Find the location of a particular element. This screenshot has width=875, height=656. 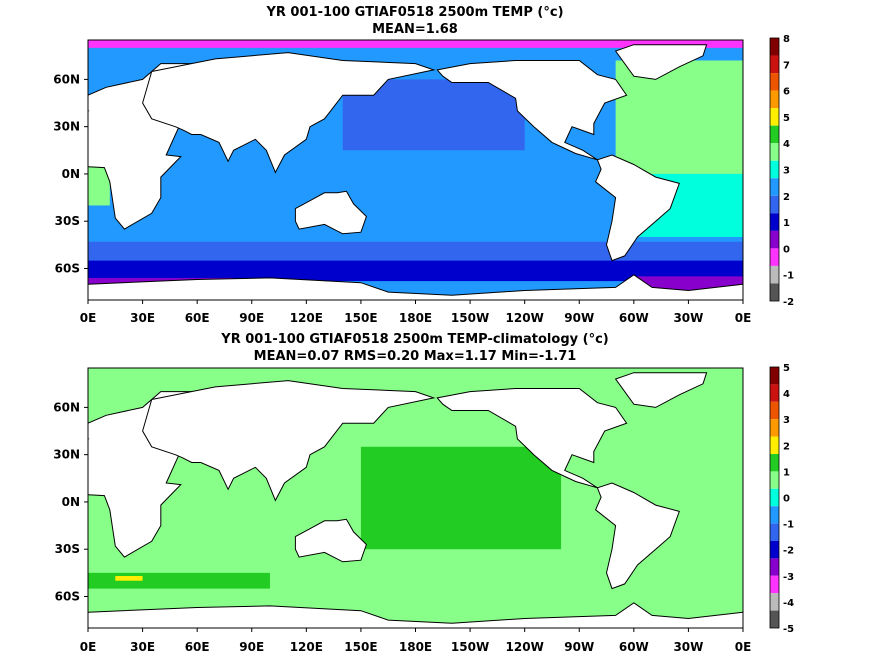

y-tick-label: 30N is located at coordinates (66, 455).